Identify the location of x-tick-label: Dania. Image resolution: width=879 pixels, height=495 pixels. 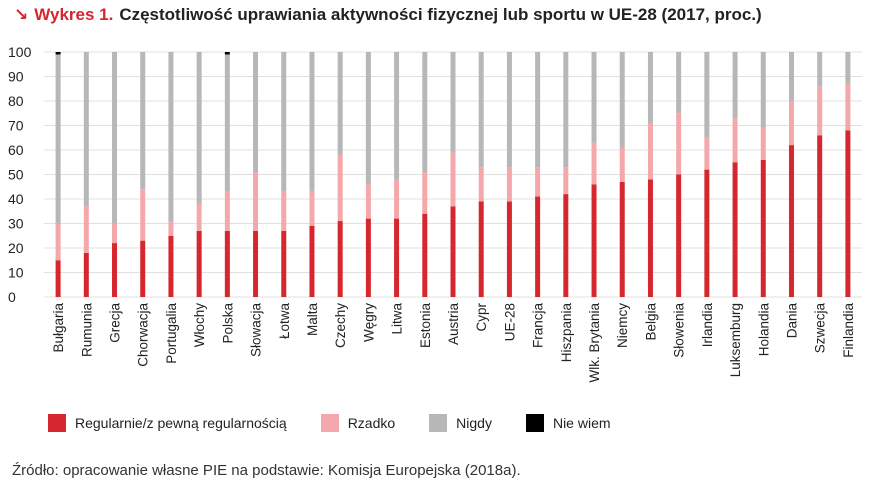
(791, 321).